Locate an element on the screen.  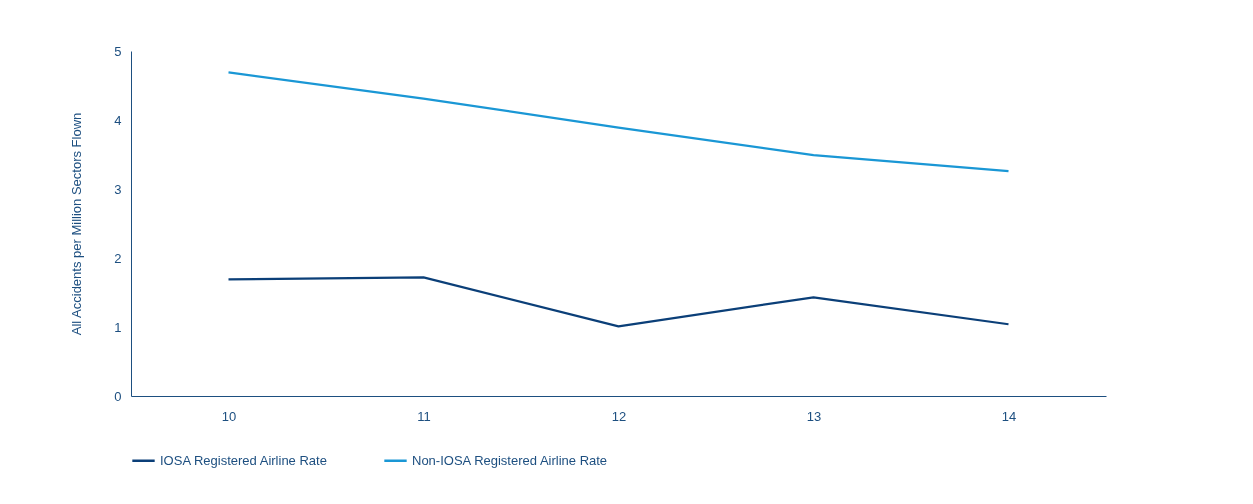
x-tick-label: 13 is located at coordinates (814, 416).